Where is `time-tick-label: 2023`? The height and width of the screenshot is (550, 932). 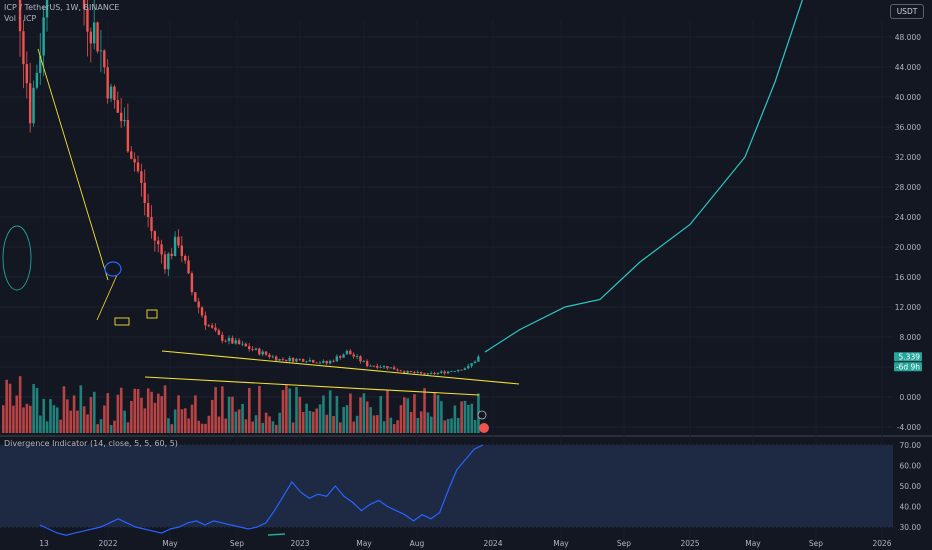 time-tick-label: 2023 is located at coordinates (299, 543).